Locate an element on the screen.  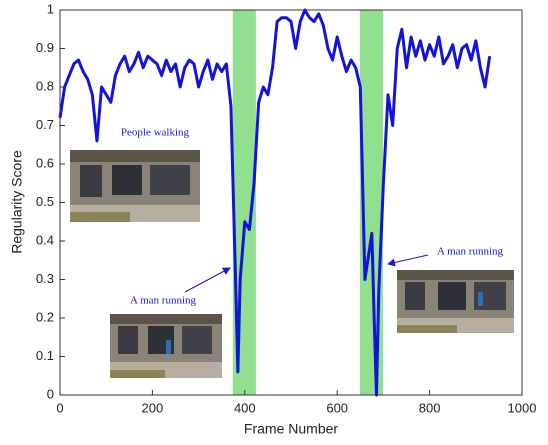
y-tick-label: 0.2 is located at coordinates (45, 316).